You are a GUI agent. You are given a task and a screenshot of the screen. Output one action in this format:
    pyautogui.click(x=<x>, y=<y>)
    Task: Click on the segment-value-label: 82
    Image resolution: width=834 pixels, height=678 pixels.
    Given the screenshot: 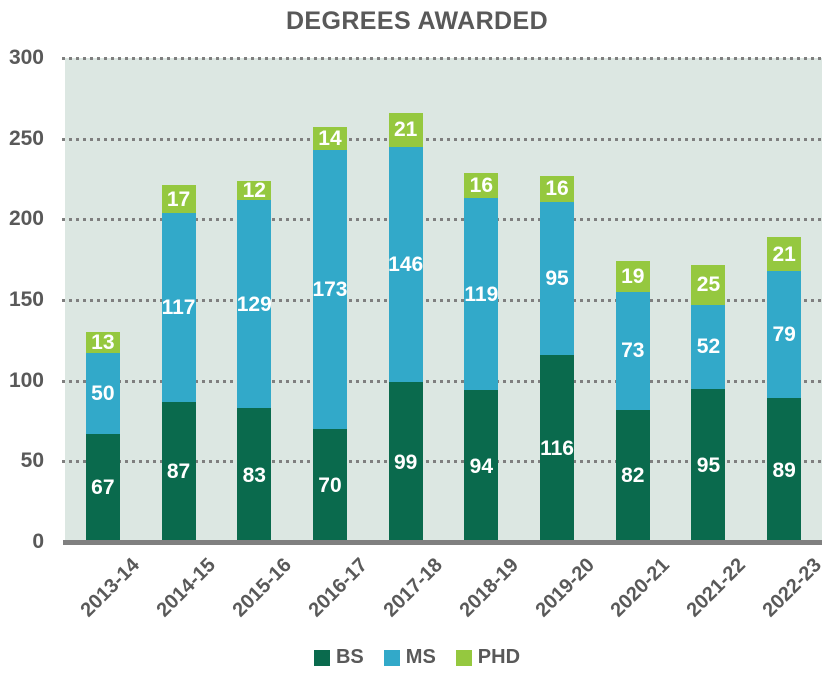 What is the action you would take?
    pyautogui.click(x=633, y=476)
    